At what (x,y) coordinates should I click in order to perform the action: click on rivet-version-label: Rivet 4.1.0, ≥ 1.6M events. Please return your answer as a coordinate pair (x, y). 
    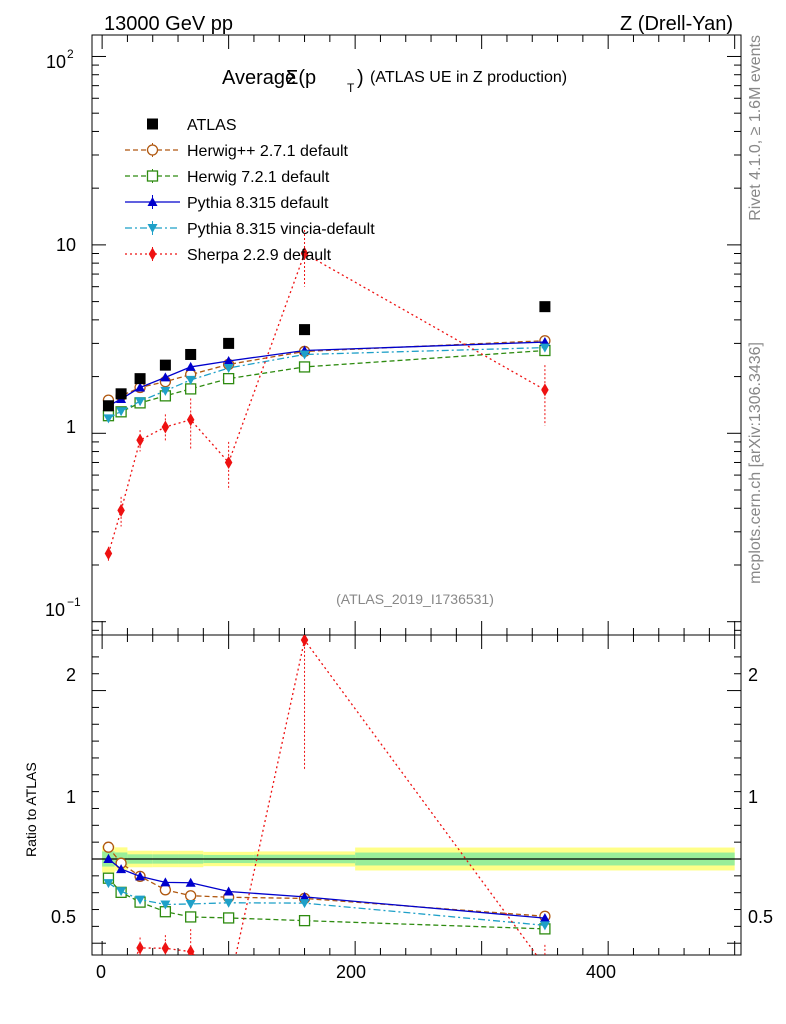
    Looking at the image, I should click on (755, 128).